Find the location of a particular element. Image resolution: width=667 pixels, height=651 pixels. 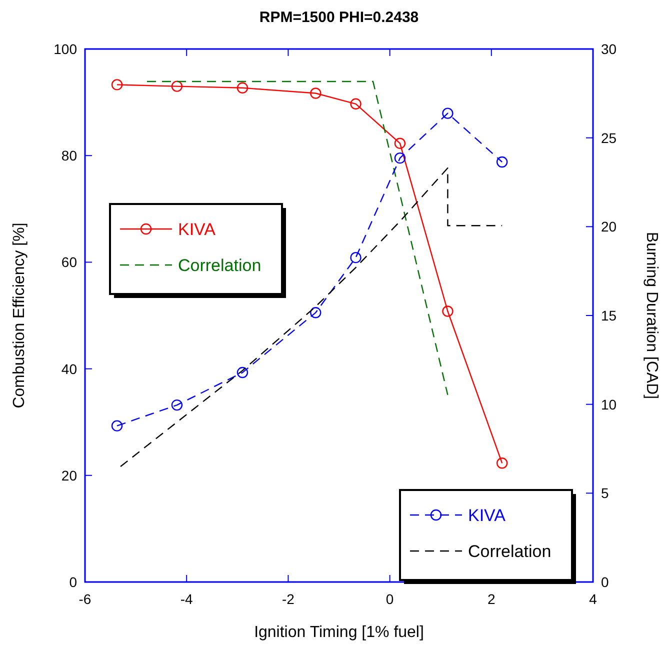

x-tick-label: 4 is located at coordinates (593, 599).